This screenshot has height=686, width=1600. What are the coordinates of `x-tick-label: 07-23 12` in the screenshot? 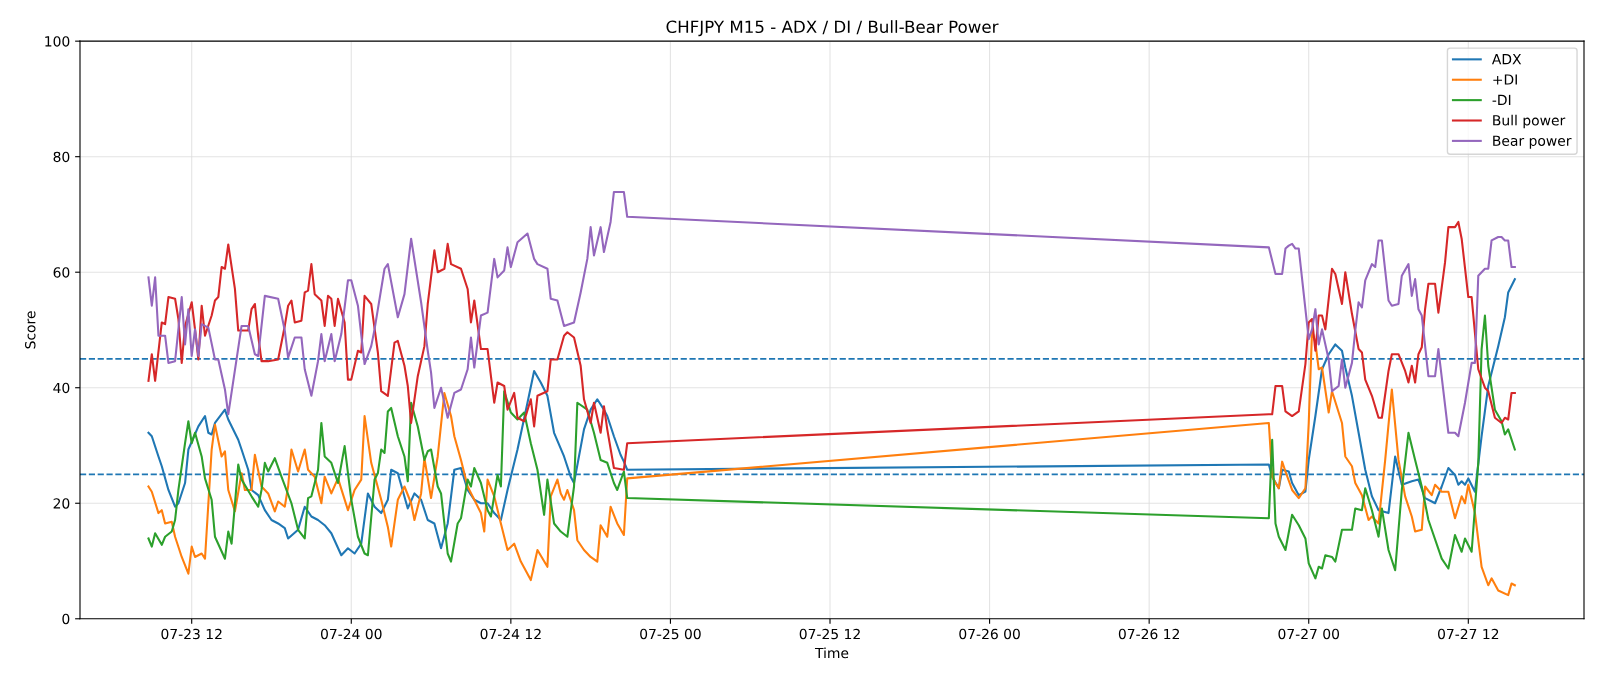 It's located at (191, 634).